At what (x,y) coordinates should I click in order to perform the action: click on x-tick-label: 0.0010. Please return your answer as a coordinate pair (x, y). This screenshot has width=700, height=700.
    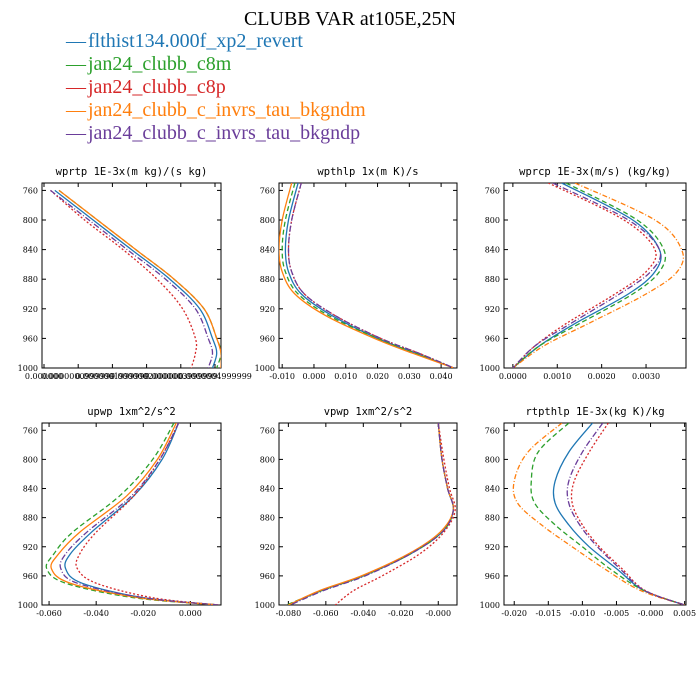
    Looking at the image, I should click on (557, 376).